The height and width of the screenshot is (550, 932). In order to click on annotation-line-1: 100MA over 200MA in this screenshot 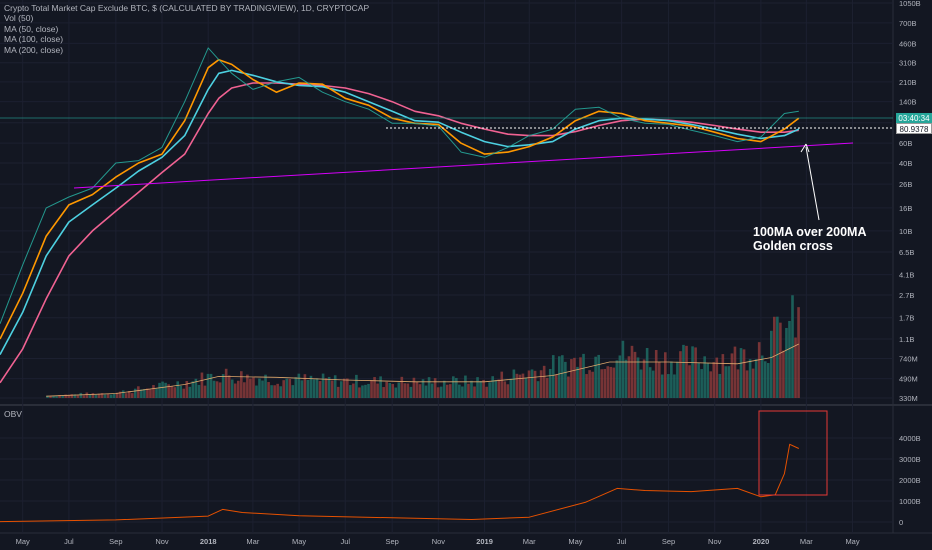, I will do `click(810, 232)`.